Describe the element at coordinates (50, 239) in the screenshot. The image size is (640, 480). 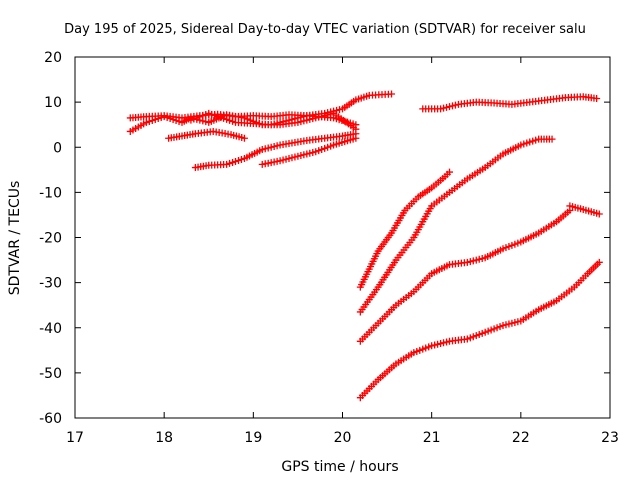
I see `y-tick-label: -20` at that location.